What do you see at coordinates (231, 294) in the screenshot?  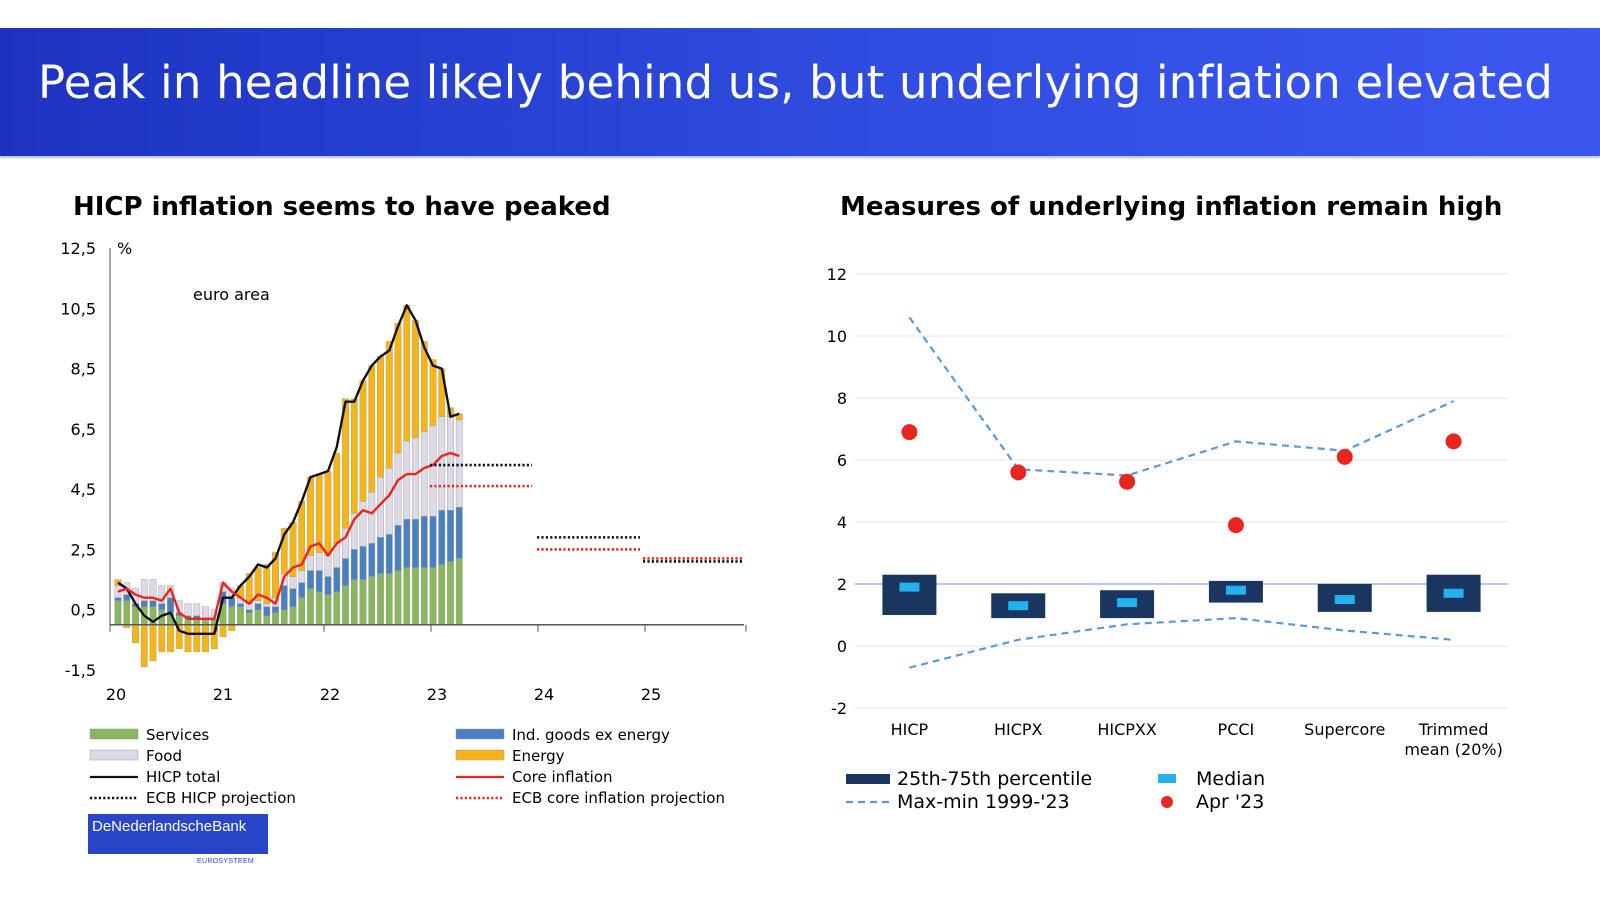 I see `euro-area-annotation: euro area` at bounding box center [231, 294].